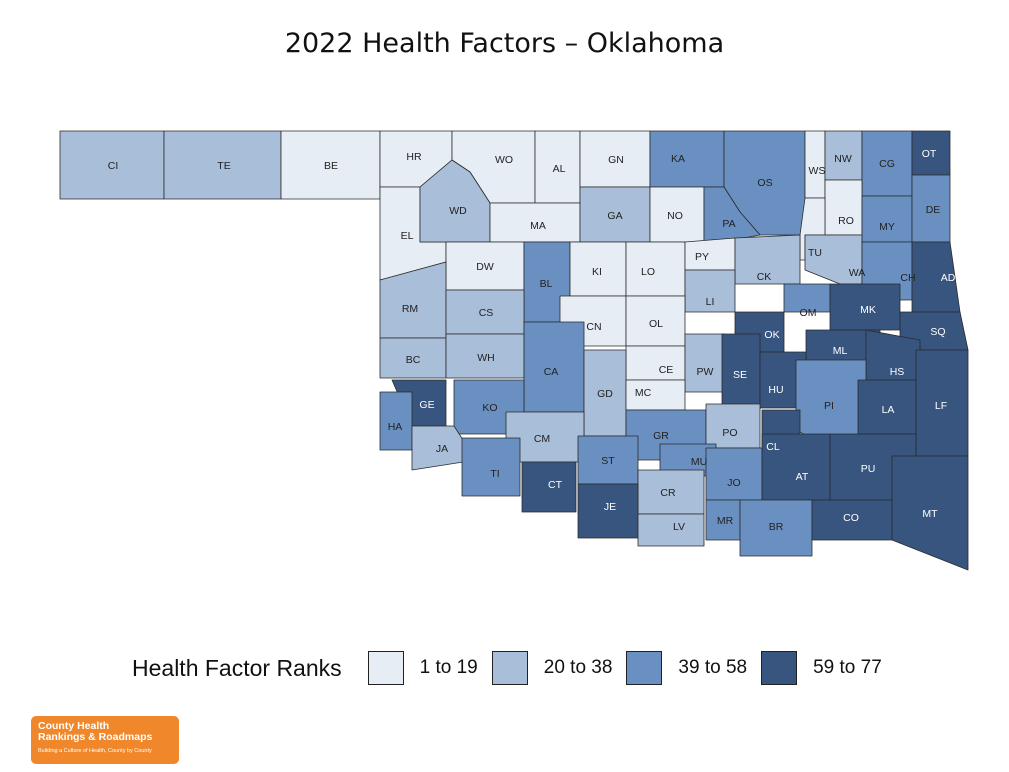 The image size is (1009, 772). What do you see at coordinates (655, 363) in the screenshot?
I see `county-ce` at bounding box center [655, 363].